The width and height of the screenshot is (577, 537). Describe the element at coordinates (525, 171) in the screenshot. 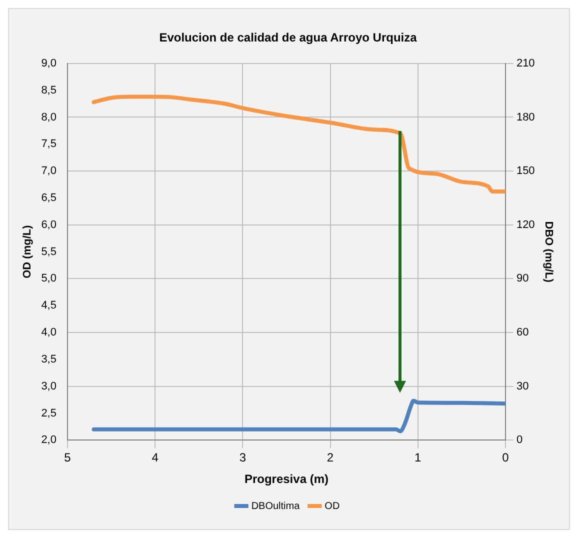

I see `y2-tick-label: 150` at that location.